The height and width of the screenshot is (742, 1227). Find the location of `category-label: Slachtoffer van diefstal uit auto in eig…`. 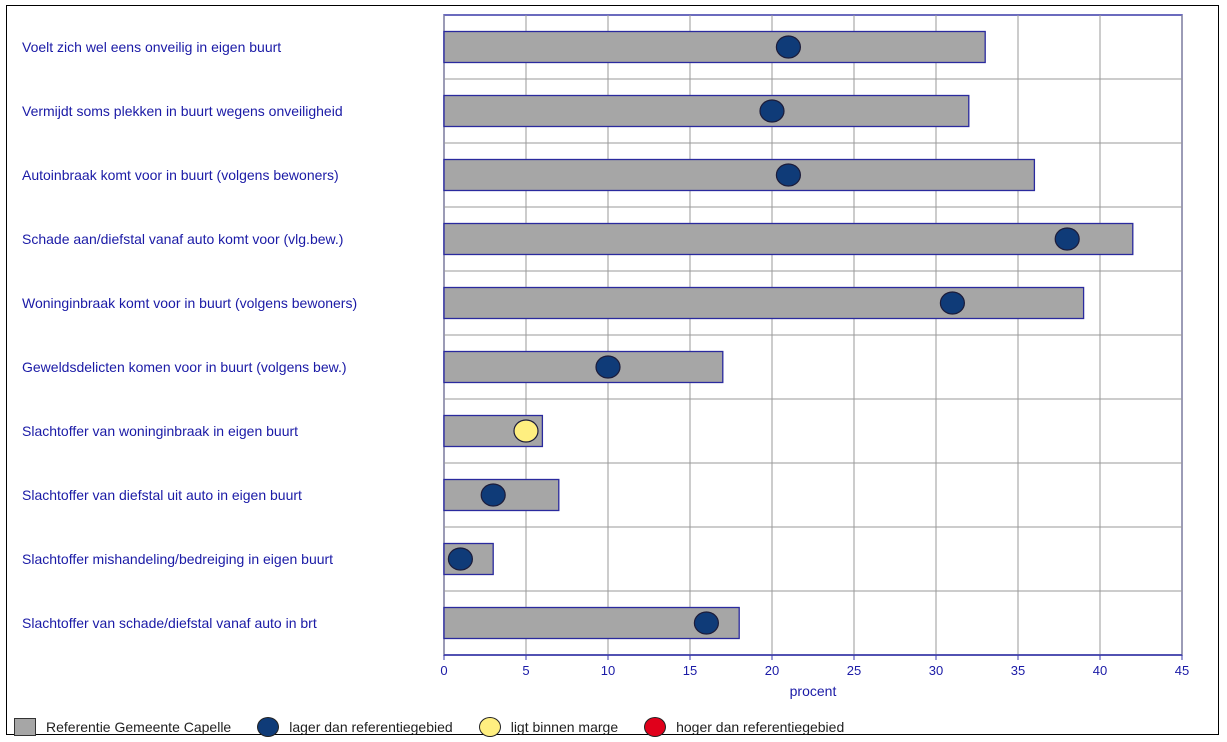

category-label: Slachtoffer van diefstal uit auto in eig… is located at coordinates (162, 495).